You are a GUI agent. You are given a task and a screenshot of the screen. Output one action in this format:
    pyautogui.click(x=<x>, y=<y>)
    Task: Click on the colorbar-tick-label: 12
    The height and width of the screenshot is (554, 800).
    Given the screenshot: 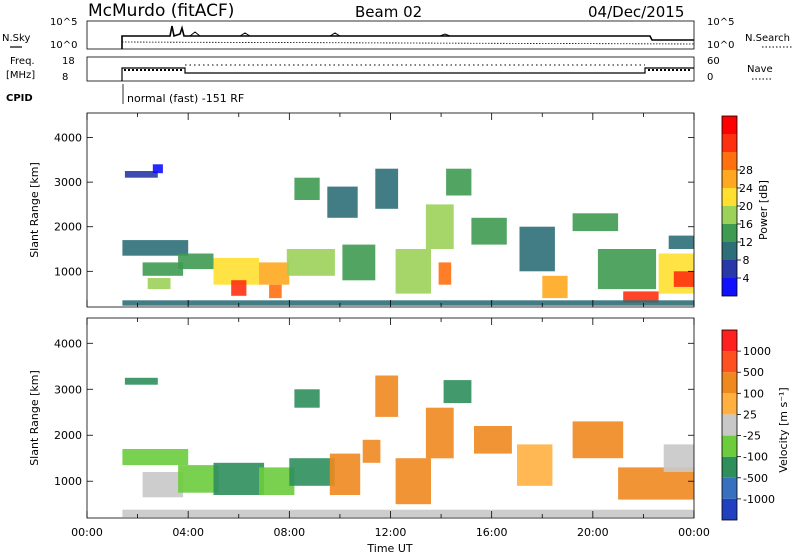 What is the action you would take?
    pyautogui.click(x=746, y=242)
    